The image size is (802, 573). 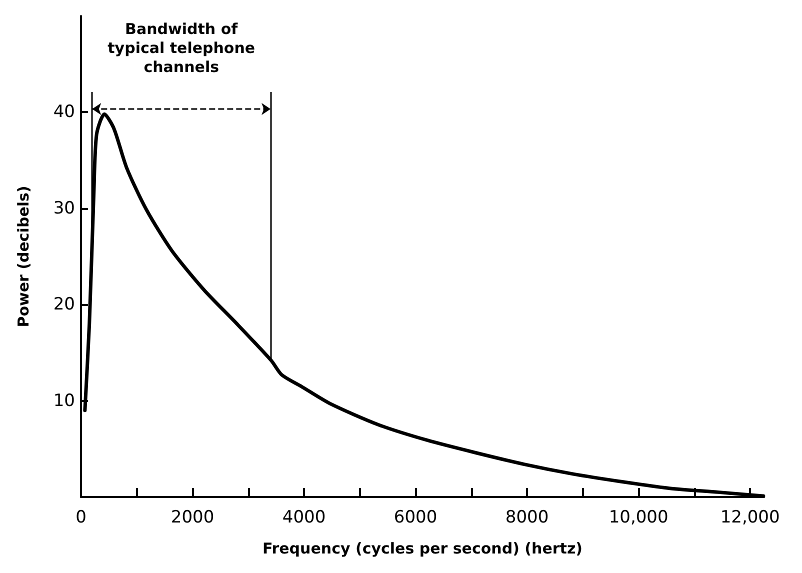 I want to click on x-tick-label: 4000, so click(x=304, y=518).